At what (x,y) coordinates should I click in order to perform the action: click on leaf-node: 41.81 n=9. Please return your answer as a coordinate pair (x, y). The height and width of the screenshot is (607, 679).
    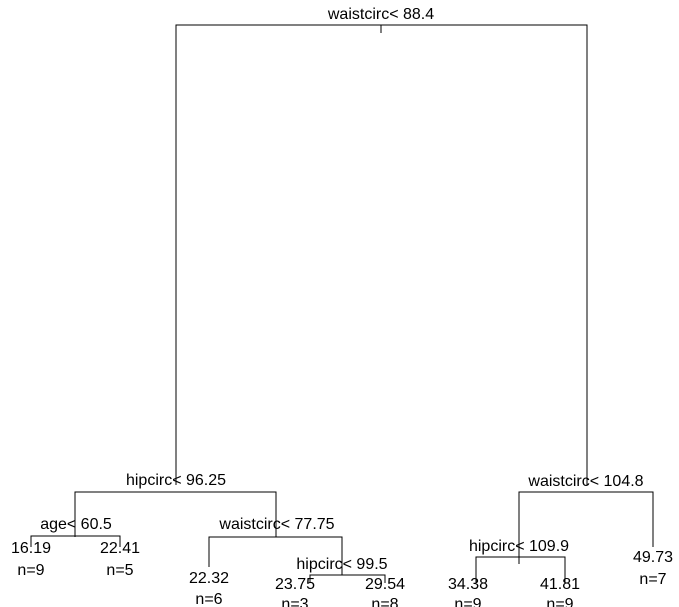
    Looking at the image, I should click on (560, 591).